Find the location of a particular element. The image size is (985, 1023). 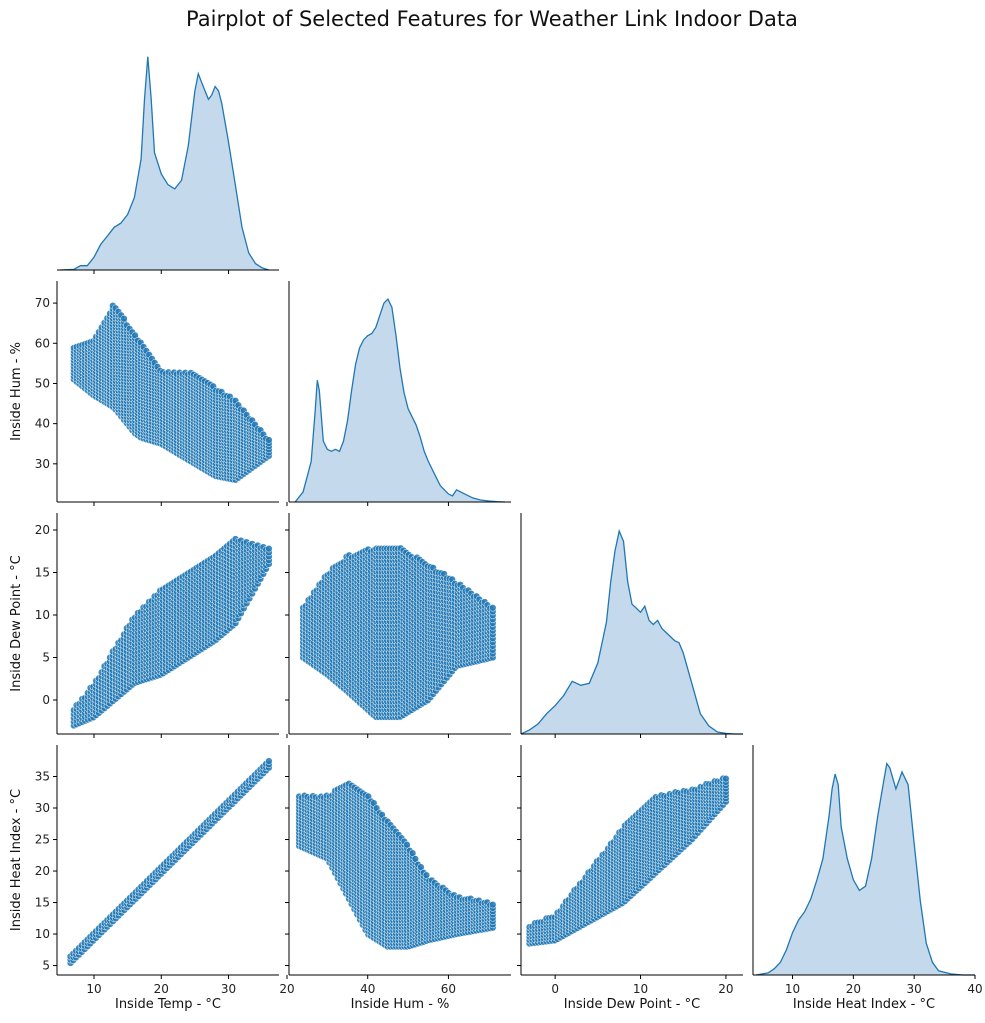

kde-fill-hum is located at coordinates (400, 400).